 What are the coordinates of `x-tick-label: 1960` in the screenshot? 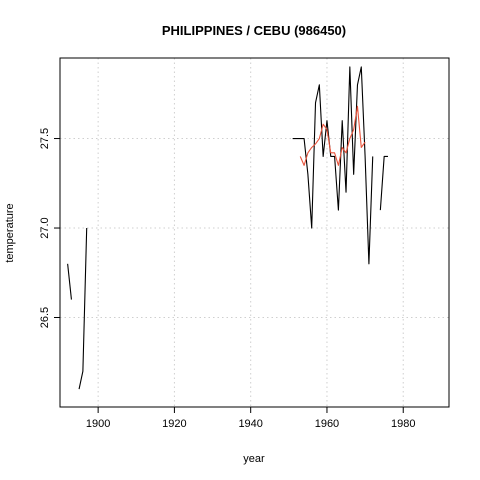 It's located at (327, 424).